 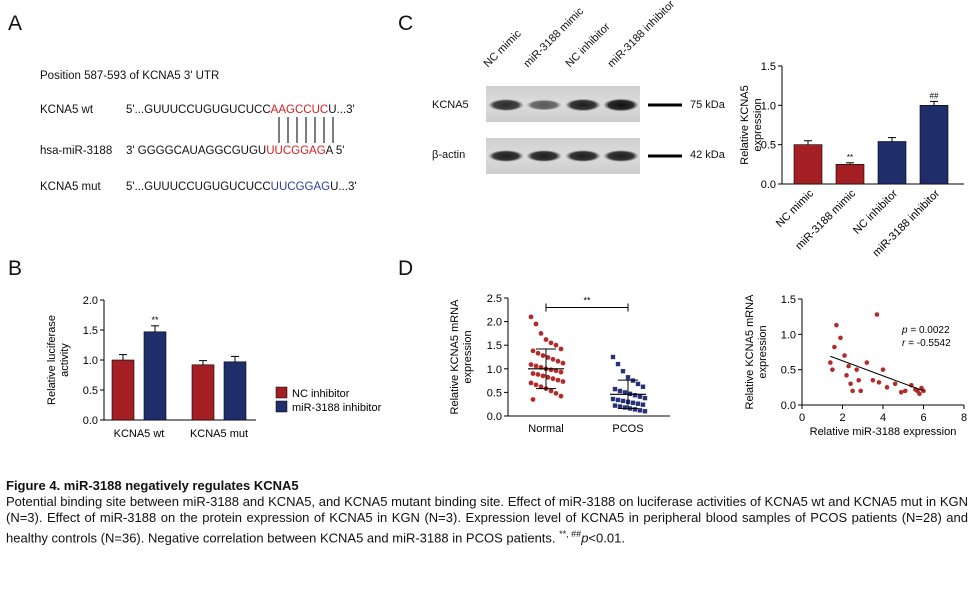 What do you see at coordinates (67, 110) in the screenshot?
I see `wt-name: KCNA5 wt` at bounding box center [67, 110].